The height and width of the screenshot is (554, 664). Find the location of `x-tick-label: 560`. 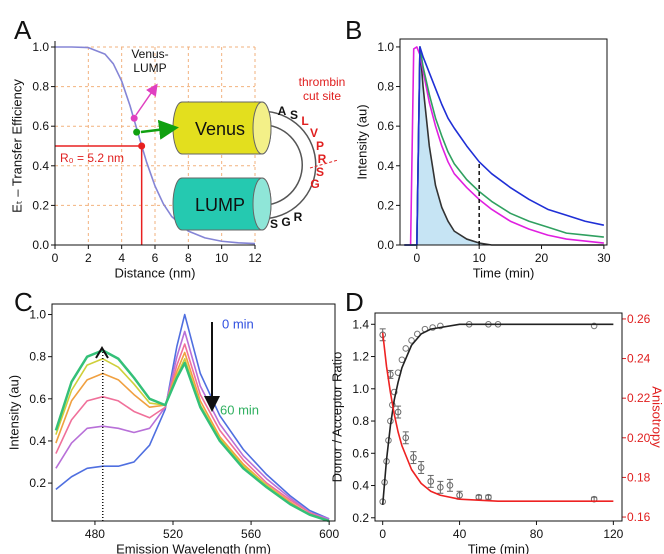

x-tick-label: 560 is located at coordinates (251, 534).